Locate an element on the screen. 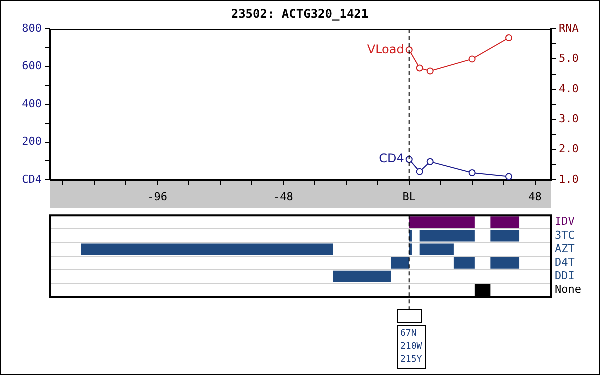  text: 67N is located at coordinates (408, 333).